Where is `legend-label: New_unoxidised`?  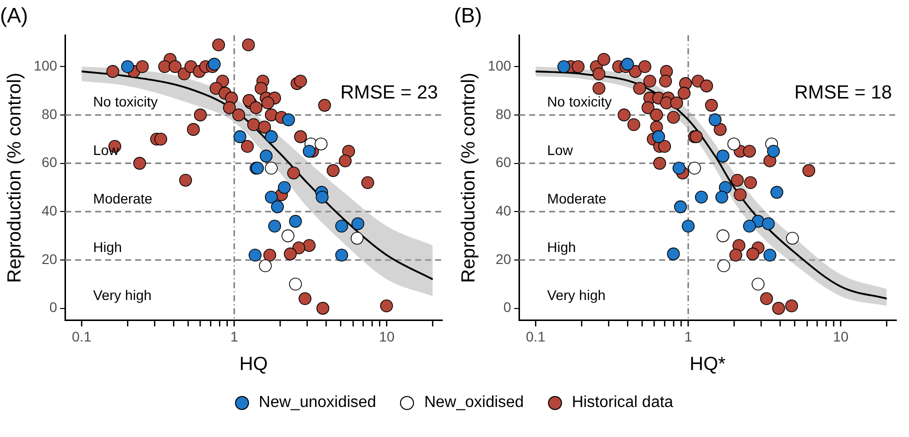 legend-label: New_unoxidised is located at coordinates (317, 403).